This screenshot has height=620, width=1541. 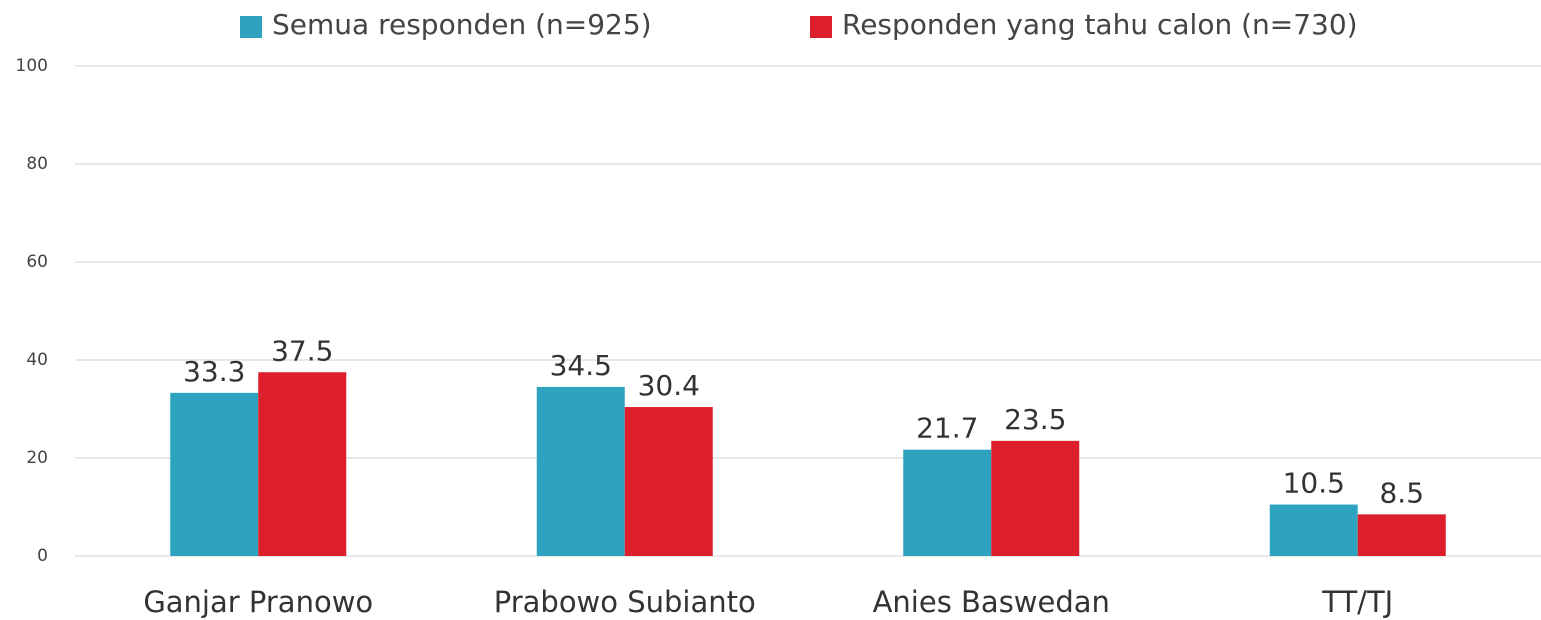 I want to click on x-tick-label: Prabowo Subianto, so click(x=625, y=602).